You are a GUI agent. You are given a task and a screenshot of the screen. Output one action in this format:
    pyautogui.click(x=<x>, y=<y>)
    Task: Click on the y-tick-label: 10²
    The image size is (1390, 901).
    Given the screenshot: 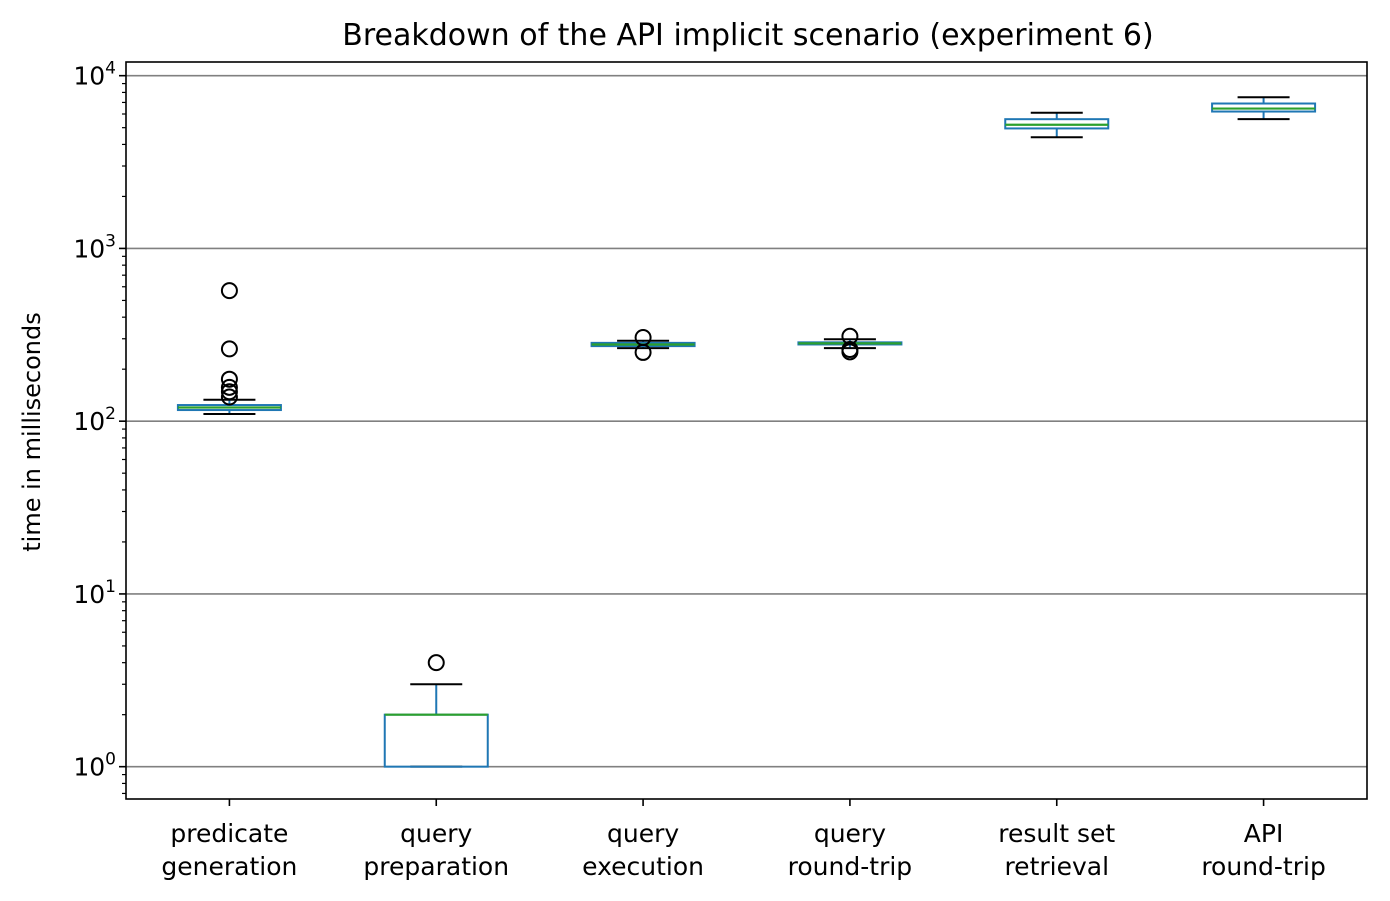 What is the action you would take?
    pyautogui.click(x=94, y=420)
    